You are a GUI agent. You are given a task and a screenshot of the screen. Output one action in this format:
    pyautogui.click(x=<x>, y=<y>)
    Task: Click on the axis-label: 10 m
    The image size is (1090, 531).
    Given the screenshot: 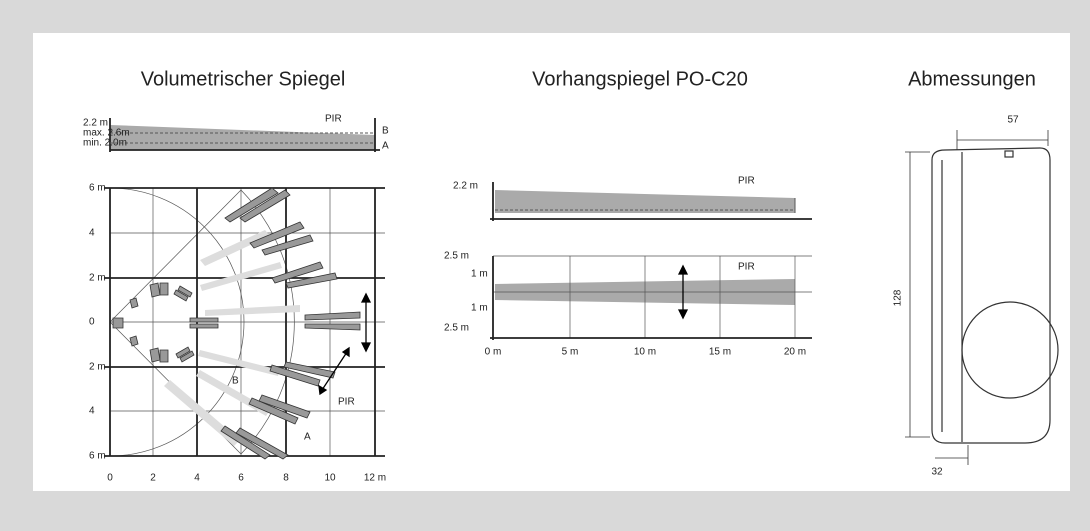 What is the action you would take?
    pyautogui.click(x=645, y=352)
    